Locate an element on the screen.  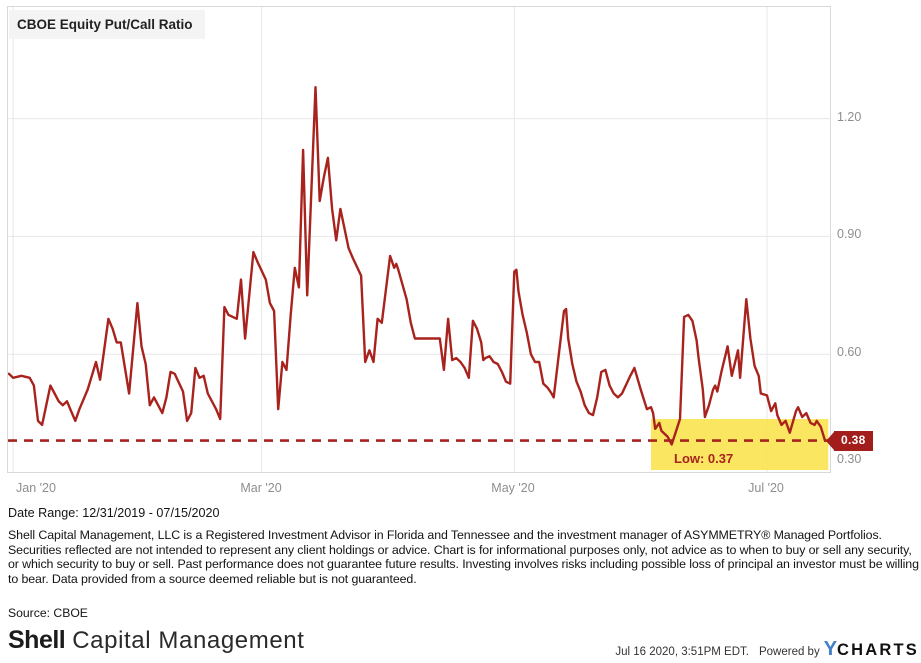
source-label: Source: CBOE is located at coordinates (48, 613).